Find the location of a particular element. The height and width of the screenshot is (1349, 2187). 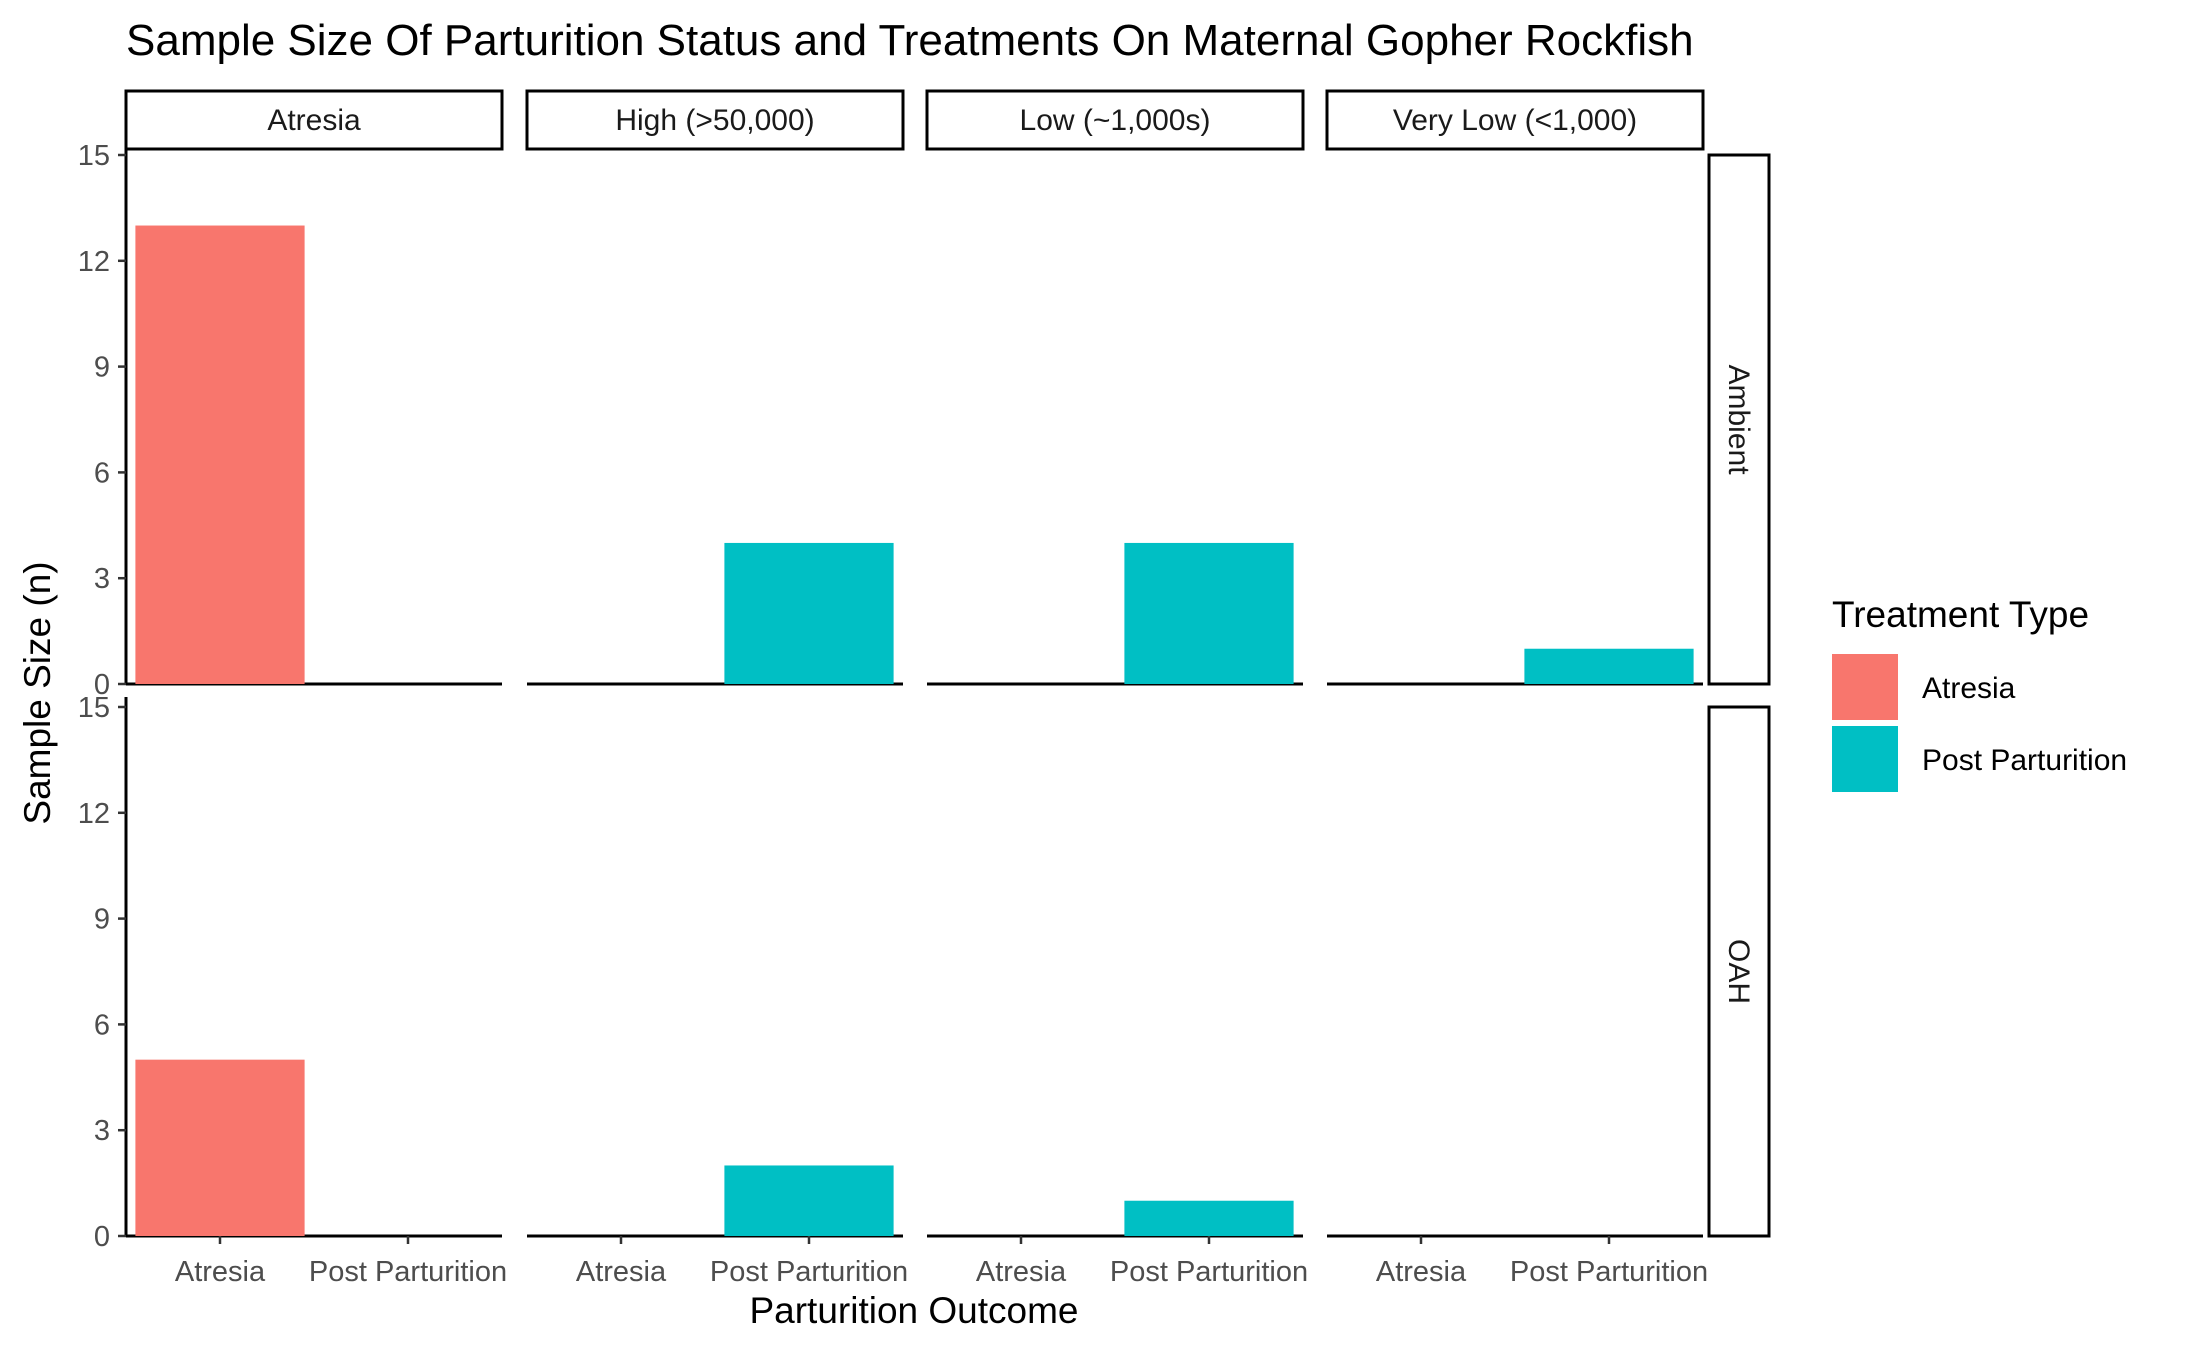

x-tick-label-atresia-post-parturition: Post Parturition is located at coordinates (408, 1272).